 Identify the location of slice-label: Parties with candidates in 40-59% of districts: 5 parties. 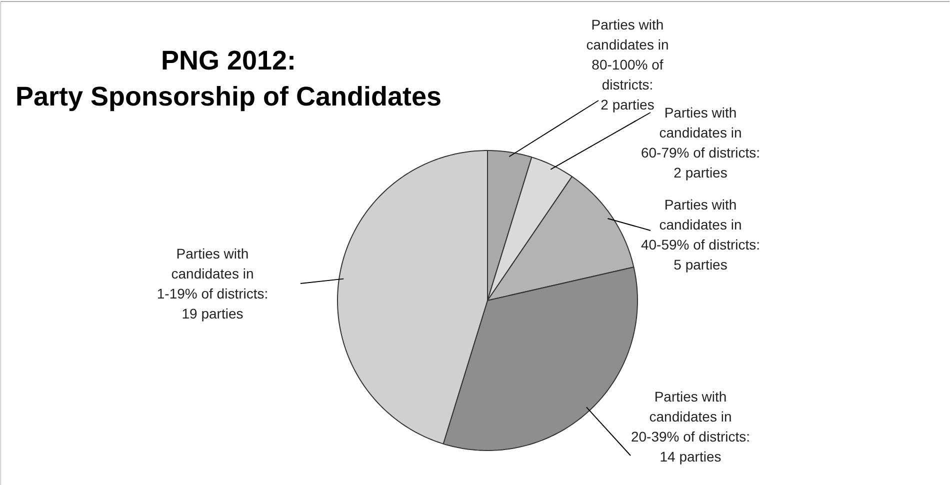
(700, 234).